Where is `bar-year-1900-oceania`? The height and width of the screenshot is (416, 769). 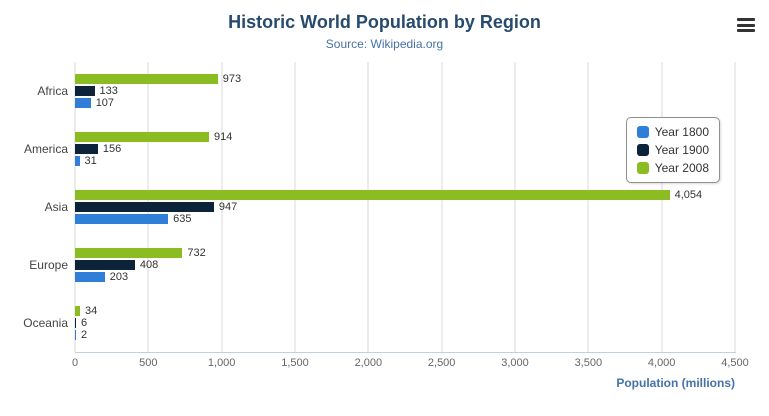 bar-year-1900-oceania is located at coordinates (75, 323).